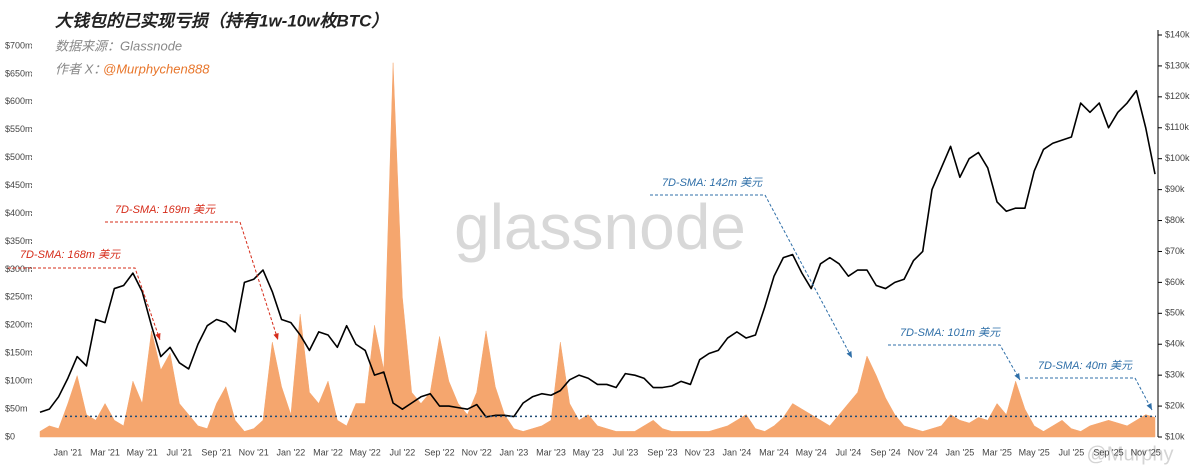  Describe the element at coordinates (1177, 158) in the screenshot. I see `y2-tick-label: $100k` at that location.